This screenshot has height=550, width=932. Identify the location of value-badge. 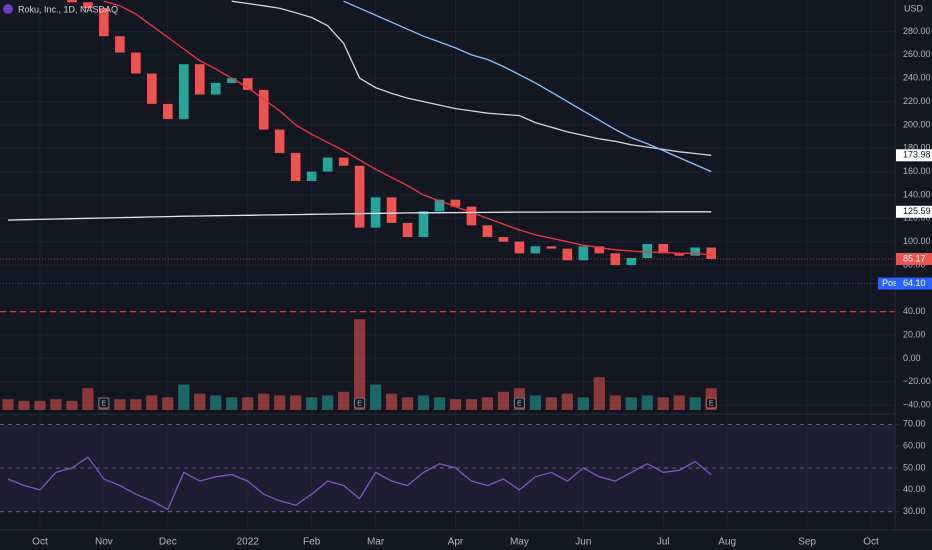
(914, 211).